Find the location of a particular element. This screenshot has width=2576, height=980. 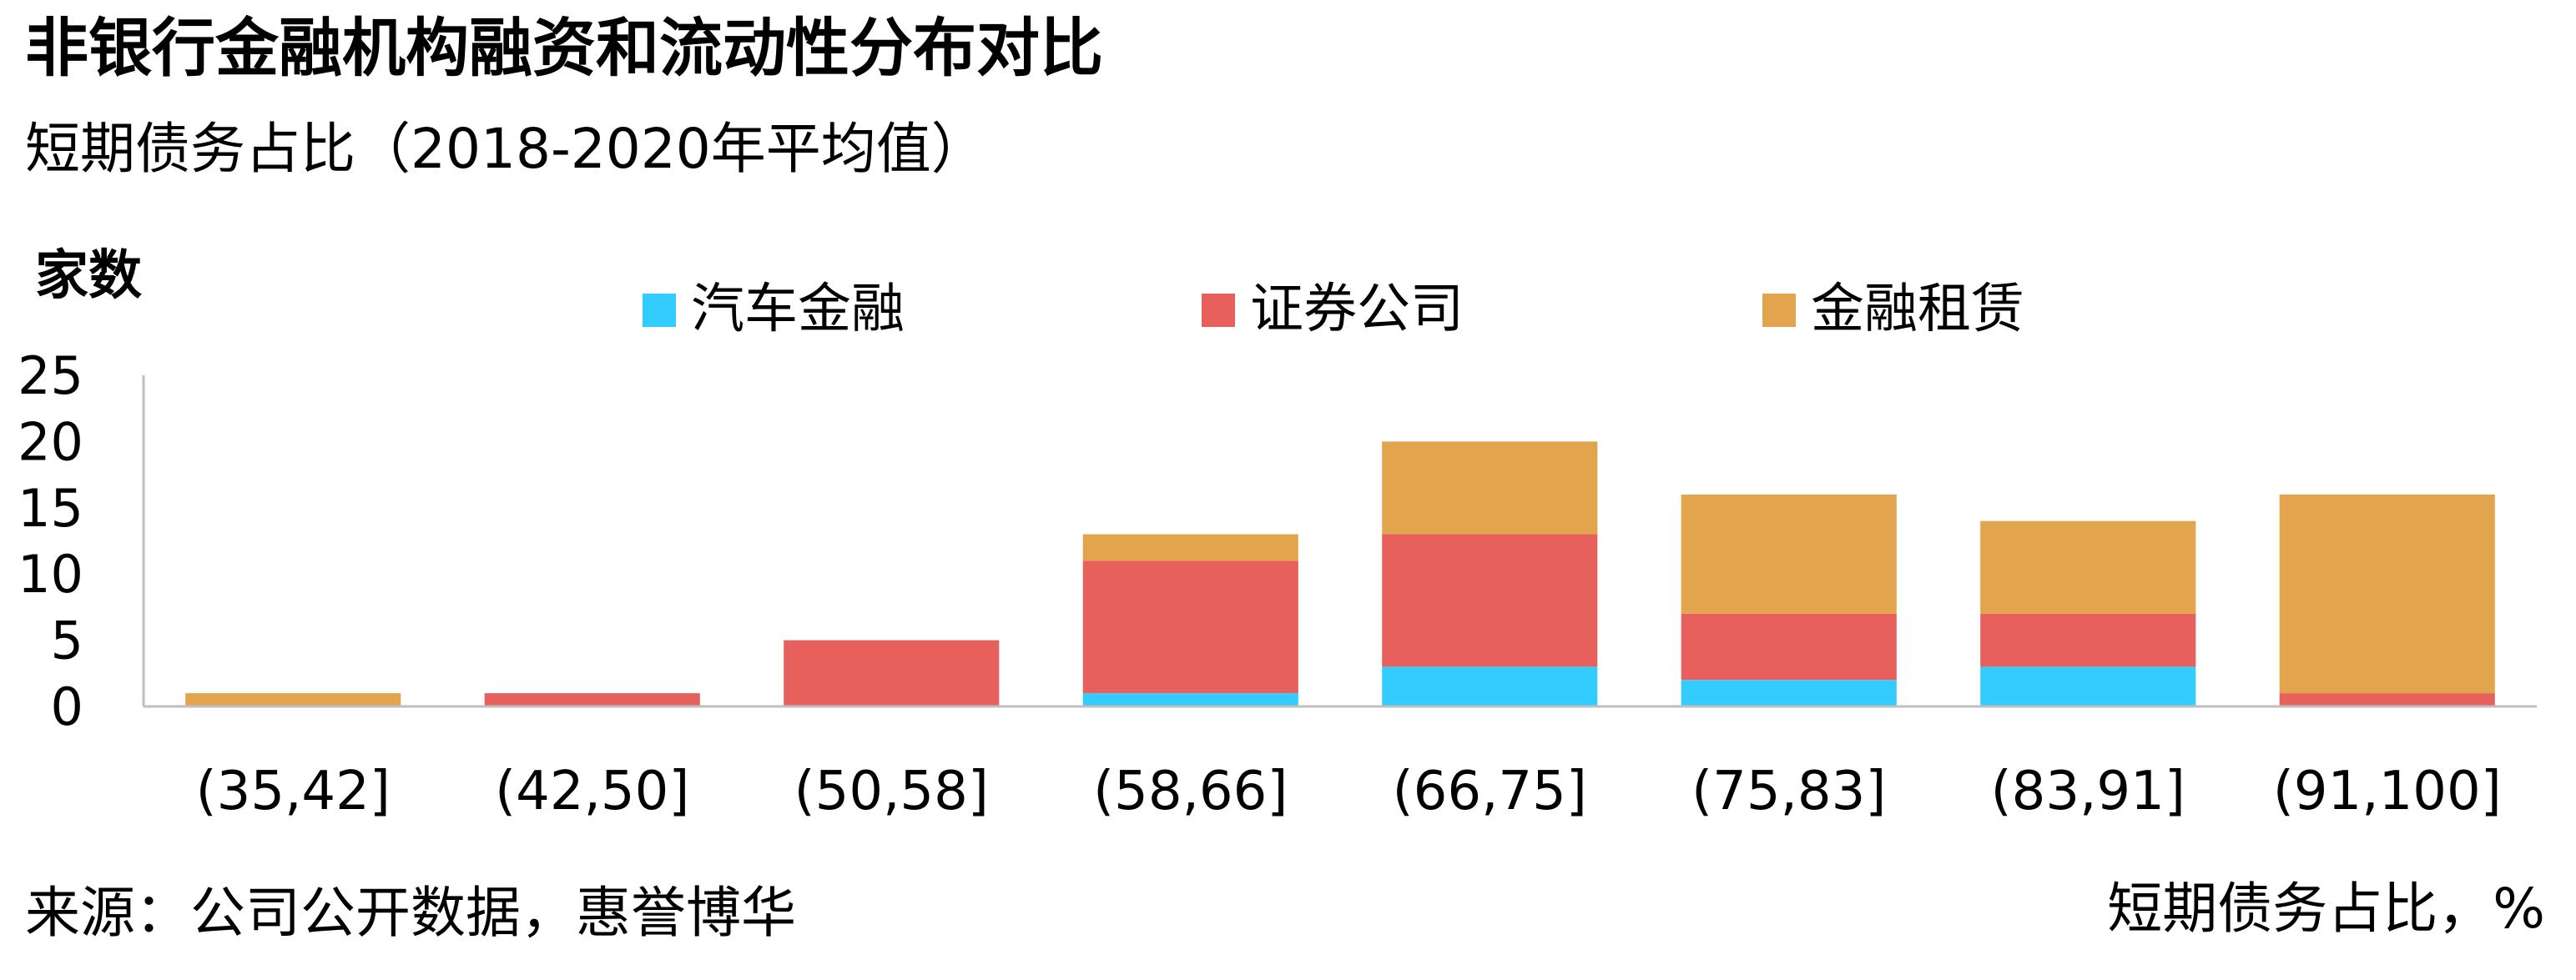

legend-label: 证券公司 is located at coordinates (1357, 309).